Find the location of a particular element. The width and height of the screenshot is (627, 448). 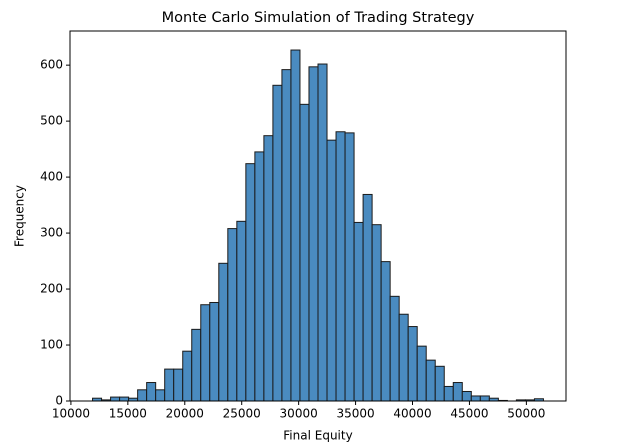

x-tick-label: 40000 is located at coordinates (412, 414).